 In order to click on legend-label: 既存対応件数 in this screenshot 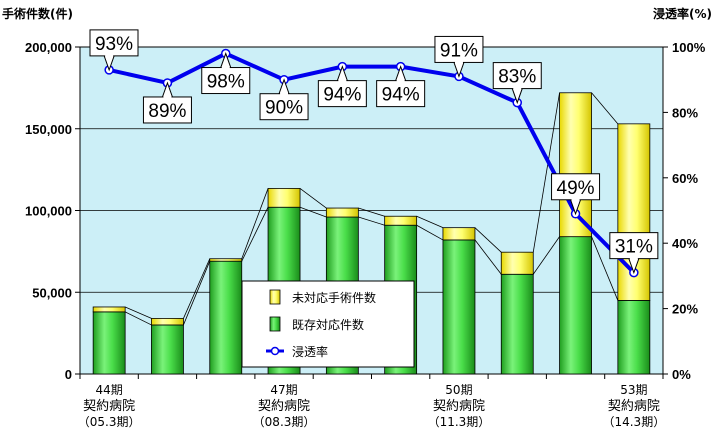, I will do `click(328, 324)`.